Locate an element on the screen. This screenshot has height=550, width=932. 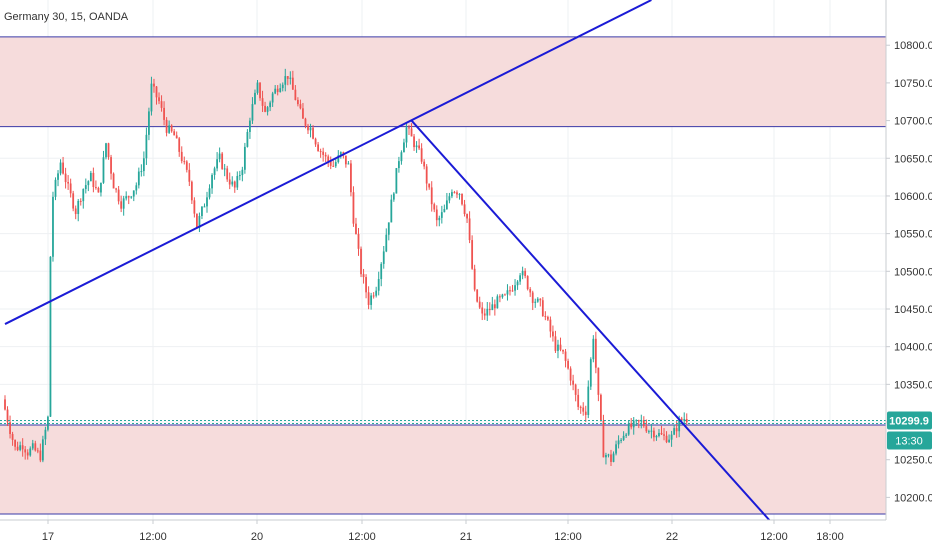
x-tick-label: 18:00 is located at coordinates (830, 537).